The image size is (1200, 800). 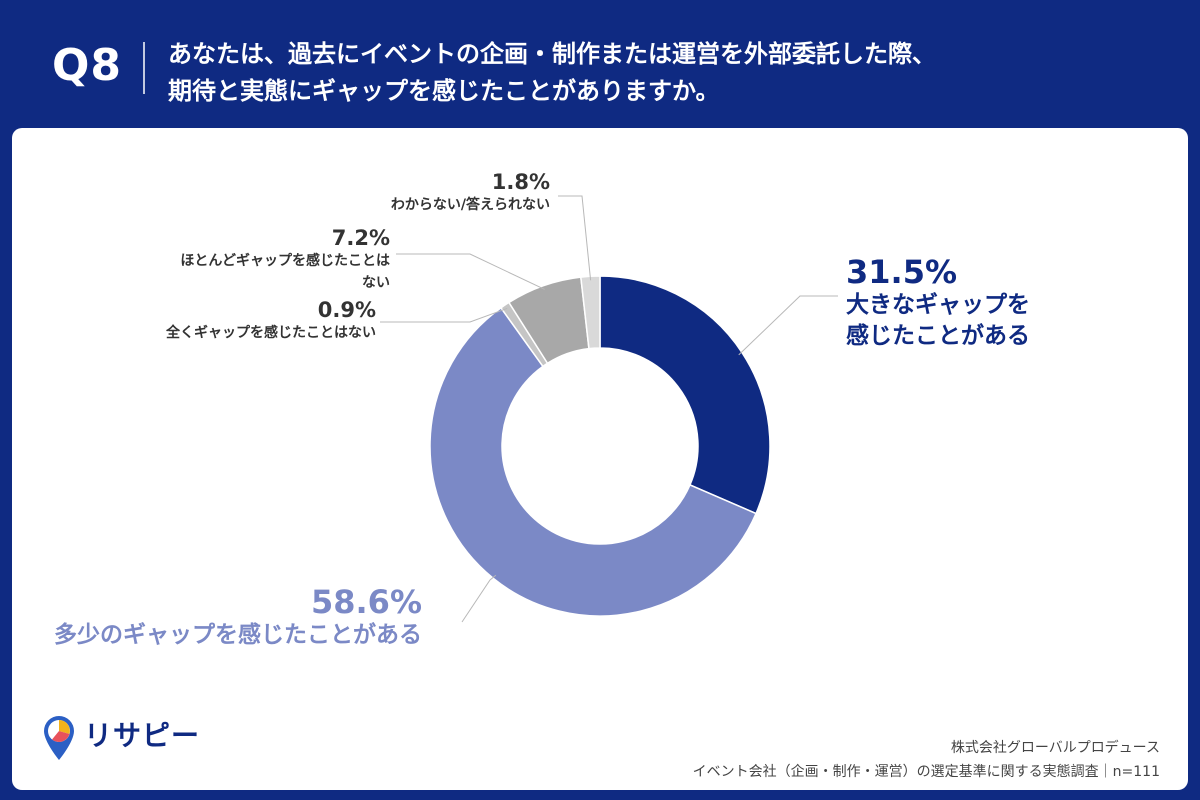 What do you see at coordinates (346, 310) in the screenshot?
I see `value-label-no-gap: 0.9%` at bounding box center [346, 310].